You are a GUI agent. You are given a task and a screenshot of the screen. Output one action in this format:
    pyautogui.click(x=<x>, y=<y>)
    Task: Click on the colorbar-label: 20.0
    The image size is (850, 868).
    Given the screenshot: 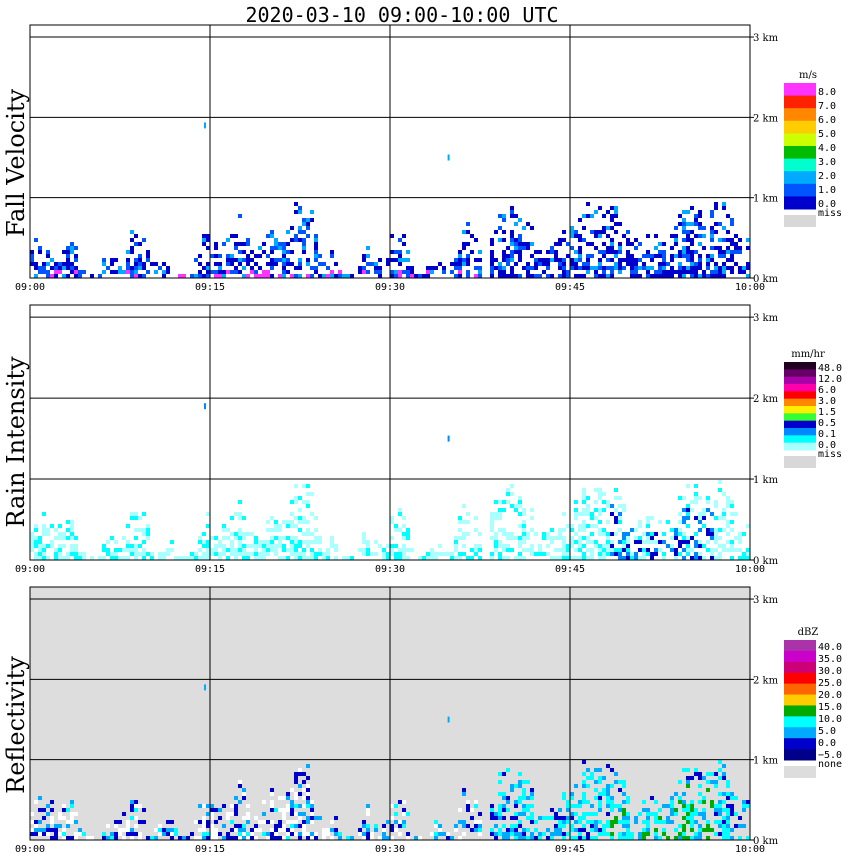 What is the action you would take?
    pyautogui.click(x=830, y=695)
    